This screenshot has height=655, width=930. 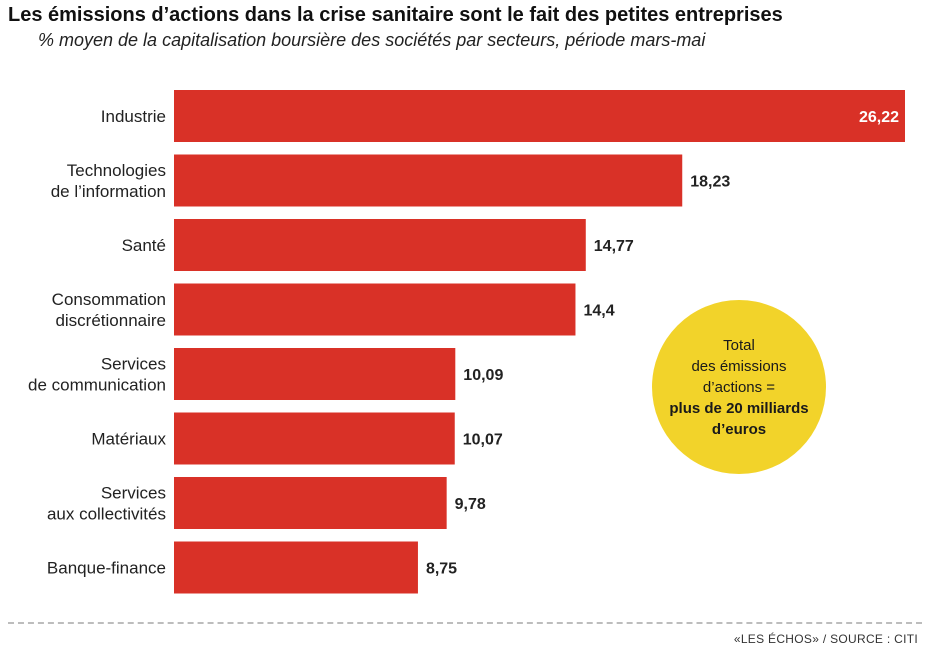 What do you see at coordinates (739, 366) in the screenshot?
I see `annotation-line-2: des émissions` at bounding box center [739, 366].